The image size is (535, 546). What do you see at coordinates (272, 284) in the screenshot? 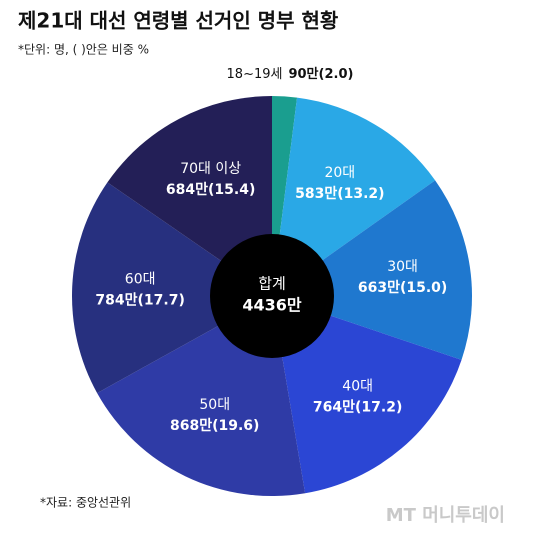
I see `total-title: 합계` at bounding box center [272, 284].